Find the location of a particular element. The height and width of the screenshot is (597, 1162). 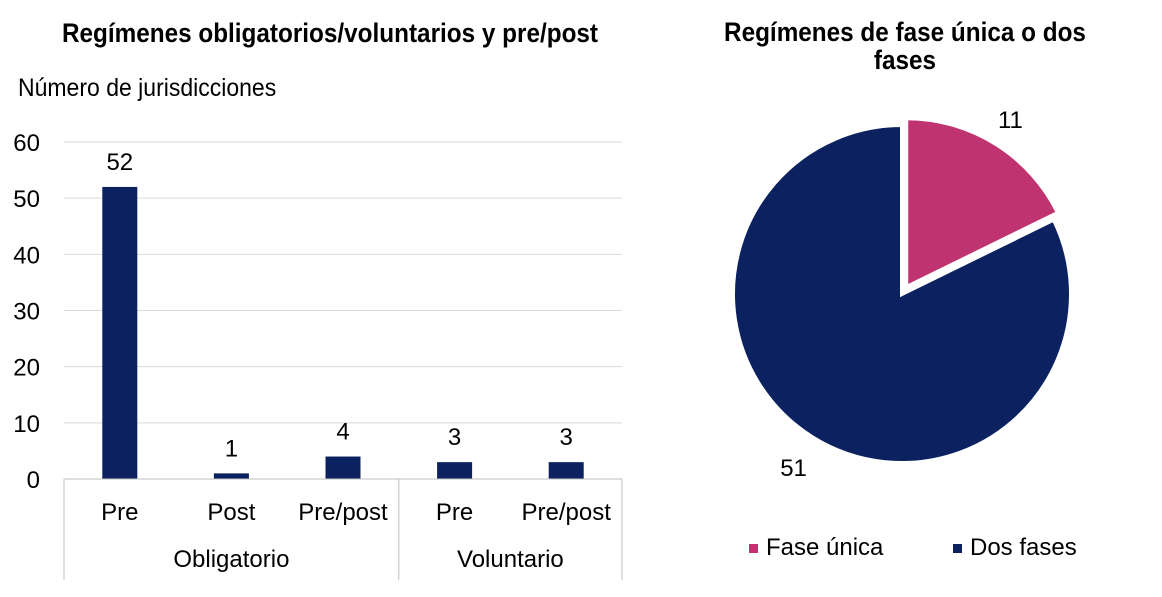

pie-data-label: 51 is located at coordinates (793, 468).